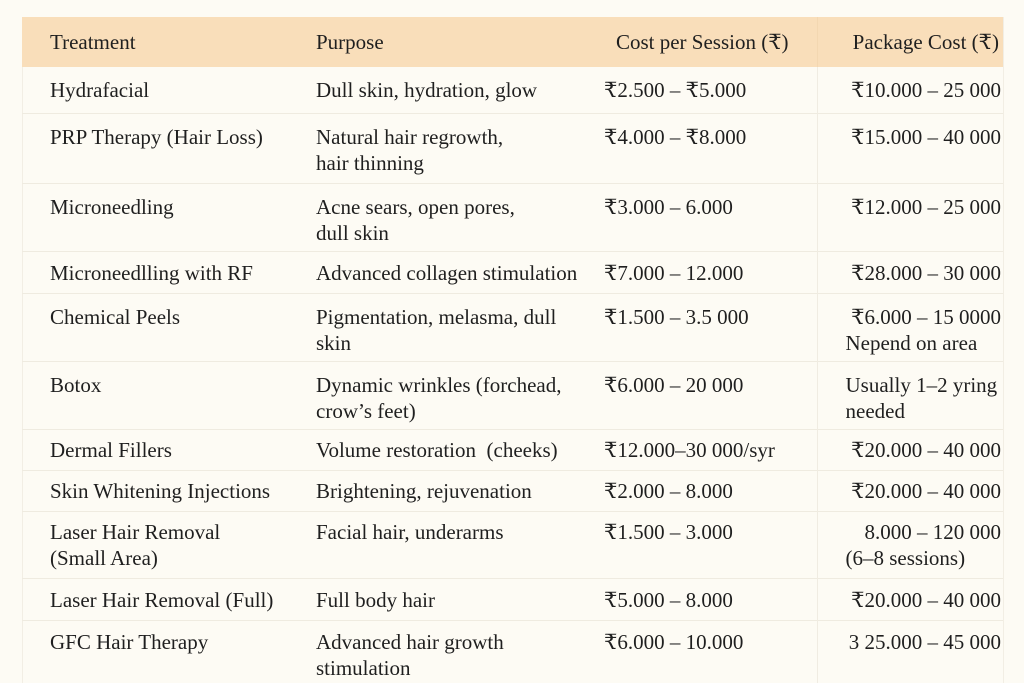  I want to click on treatment-name: Laser Hair Removal (Full), so click(162, 599).